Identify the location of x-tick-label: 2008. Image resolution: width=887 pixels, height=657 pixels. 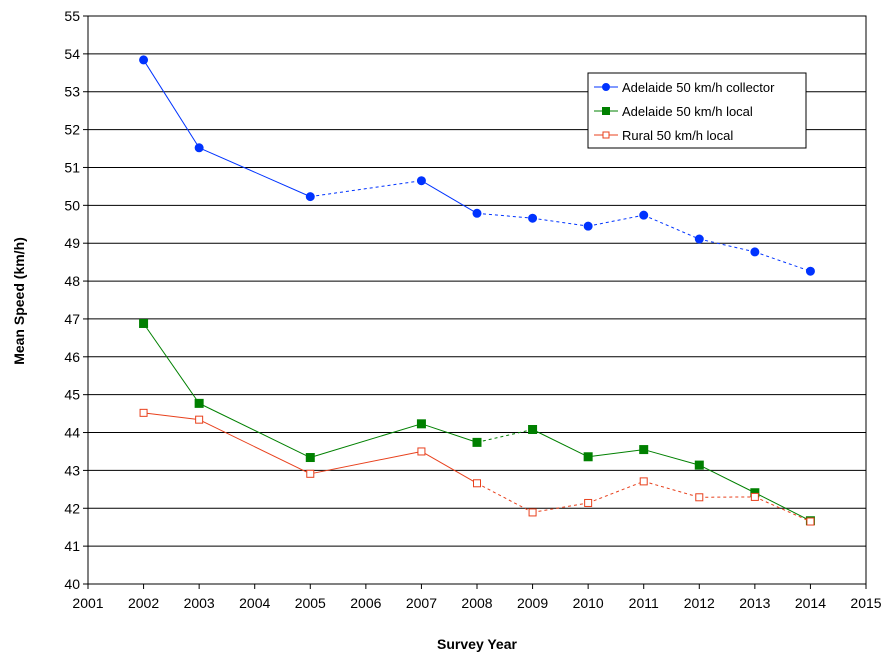
(476, 603).